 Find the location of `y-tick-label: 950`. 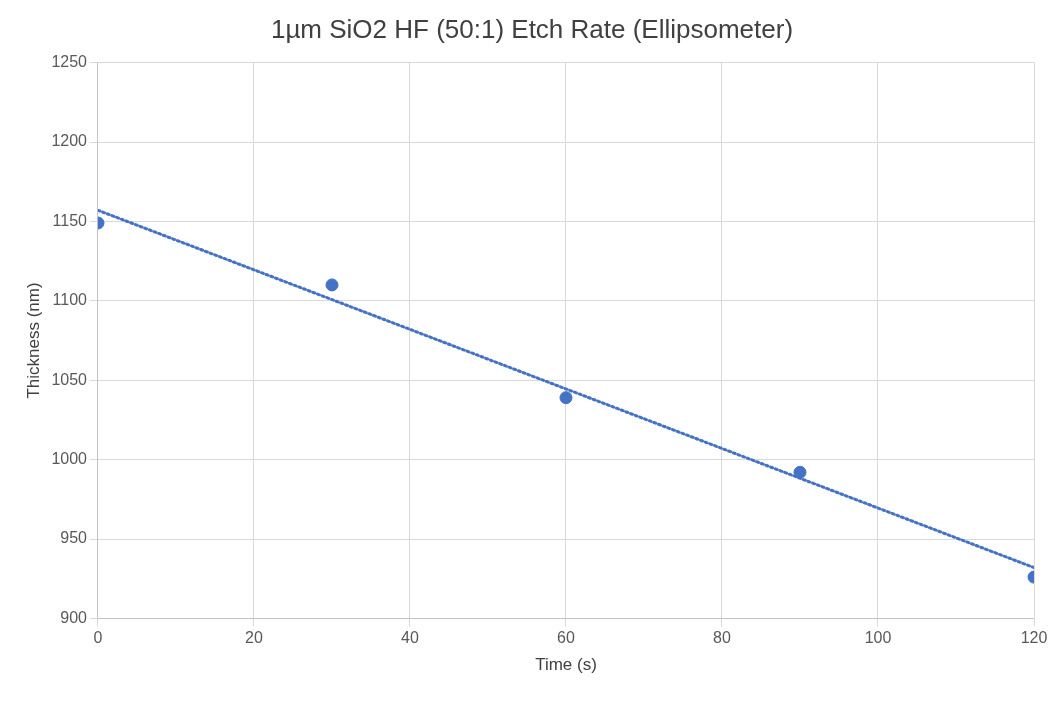

y-tick-label: 950 is located at coordinates (74, 538).